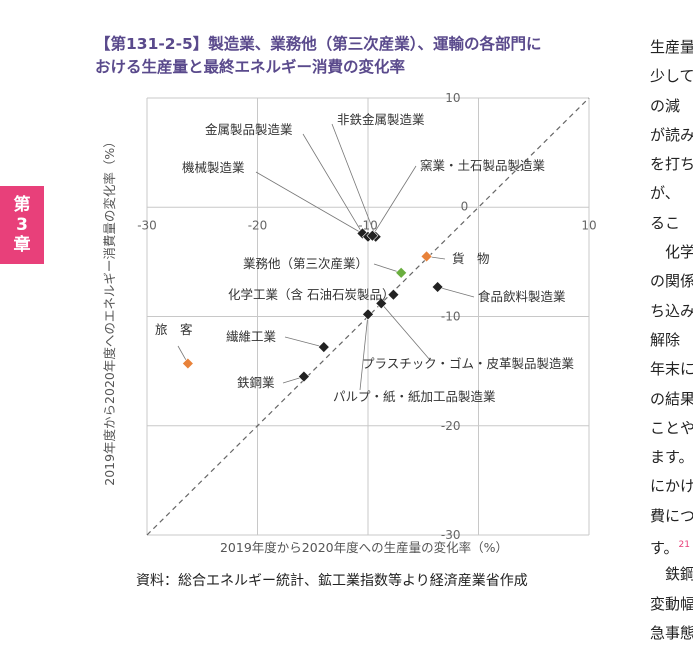 Image resolution: width=693 pixels, height=648 pixels. Describe the element at coordinates (522, 296) in the screenshot. I see `data-point-label: 食品飲料製造業` at that location.